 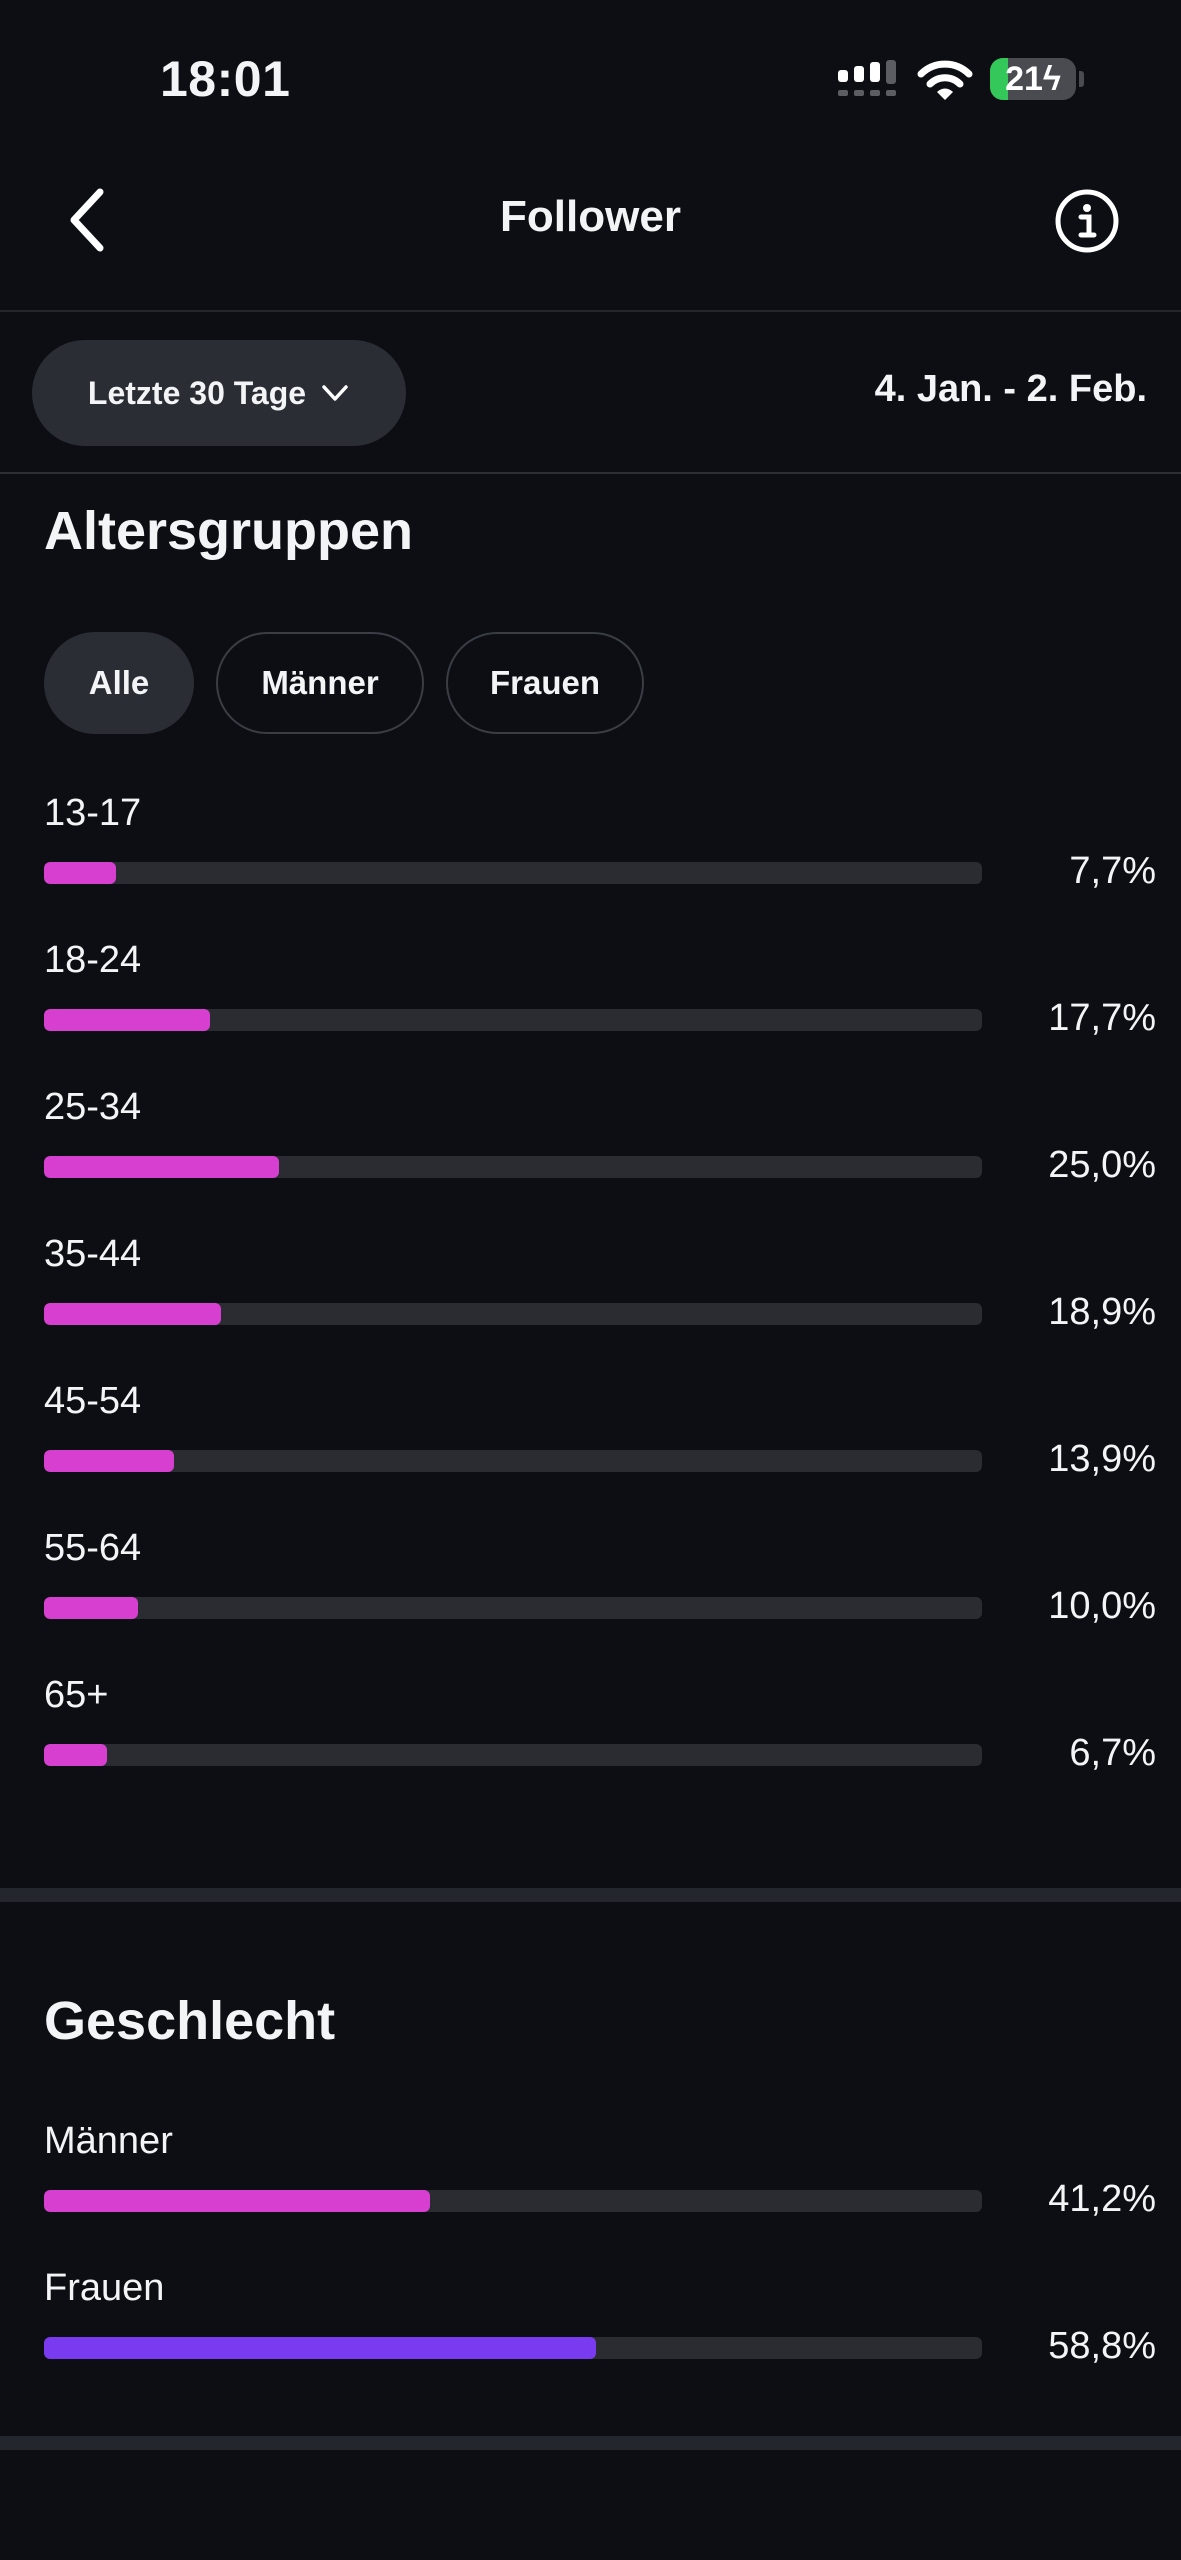 I want to click on age-group-row: 25-34 25,0%, so click(x=600, y=1141).